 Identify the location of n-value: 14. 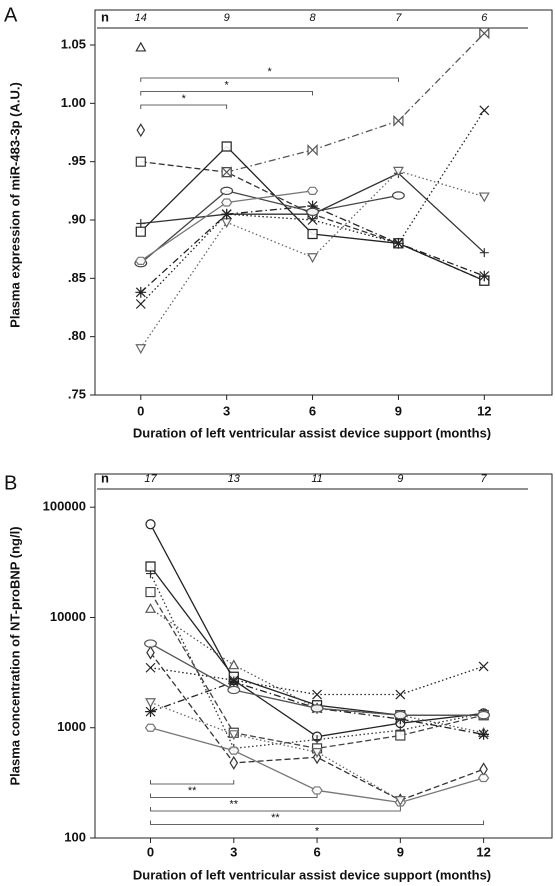
(141, 18).